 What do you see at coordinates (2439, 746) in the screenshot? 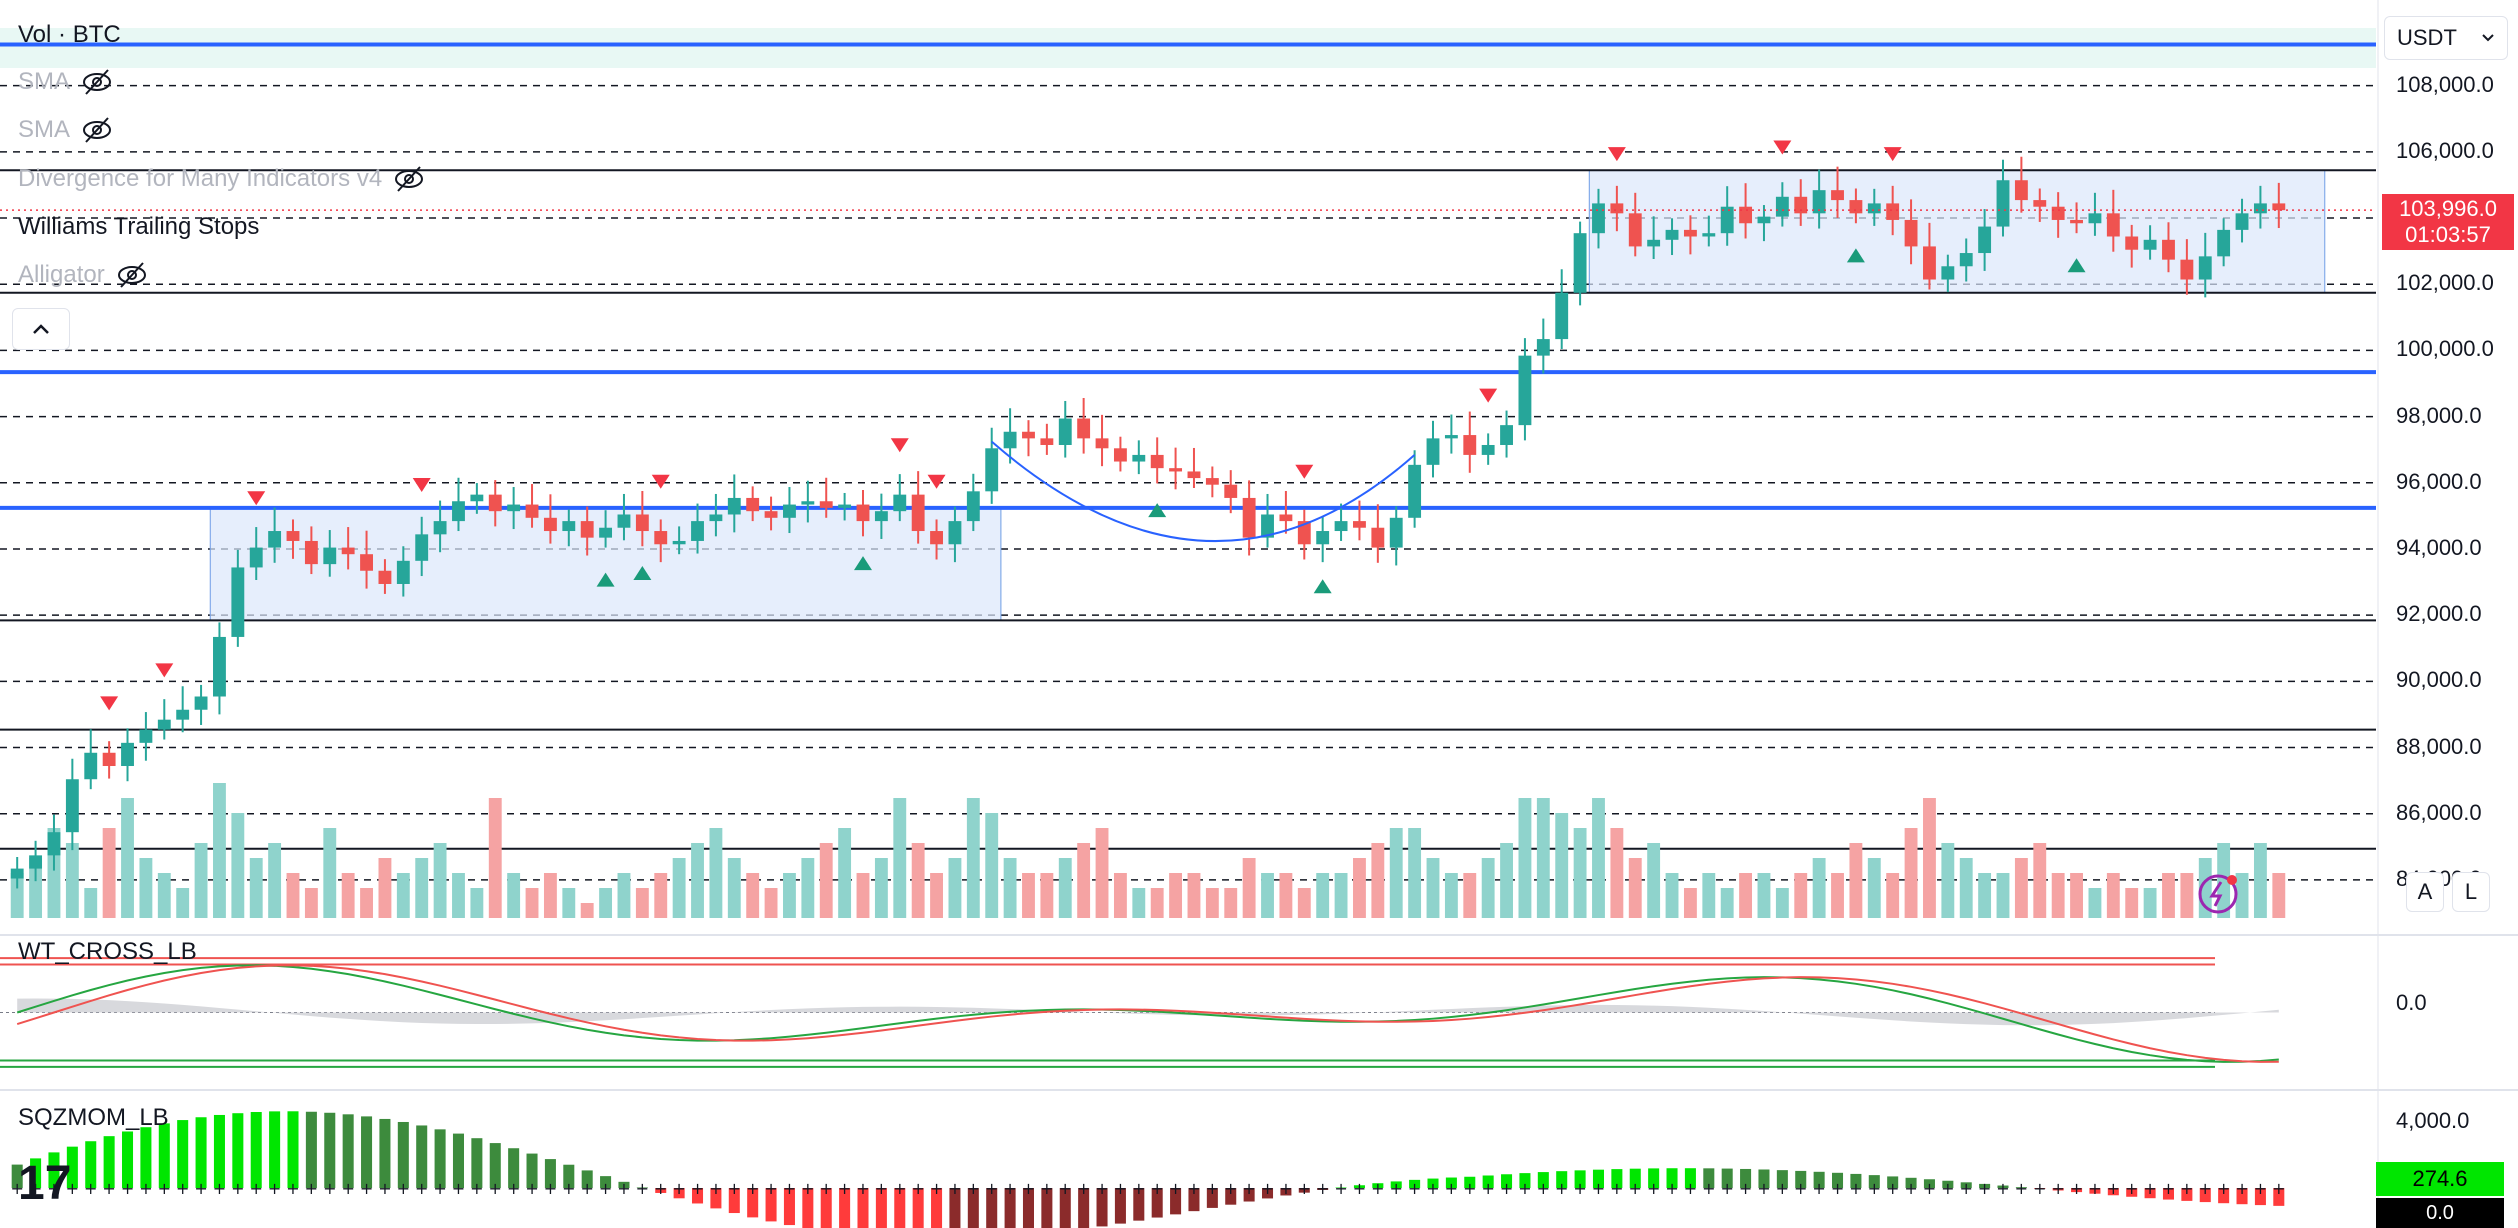
I see `price-tick-label: 88,000.0` at bounding box center [2439, 746].